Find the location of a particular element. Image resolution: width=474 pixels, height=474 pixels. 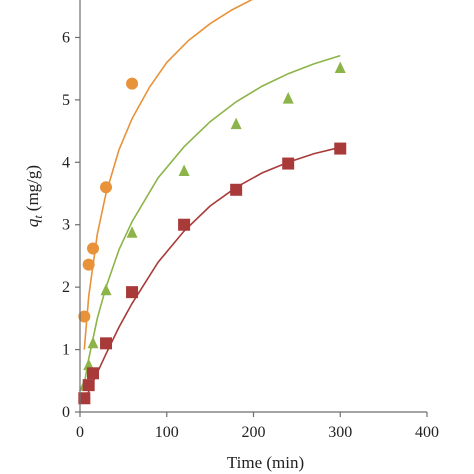

y-tick-label: 2 is located at coordinates (66, 287).